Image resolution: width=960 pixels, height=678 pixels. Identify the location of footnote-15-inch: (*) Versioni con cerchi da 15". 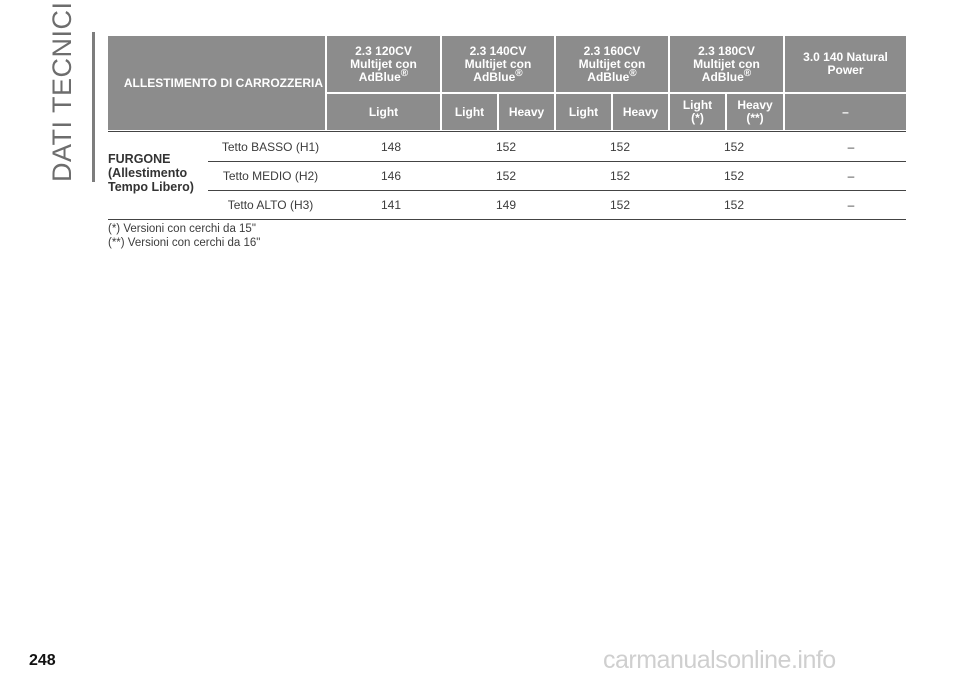
(182, 229).